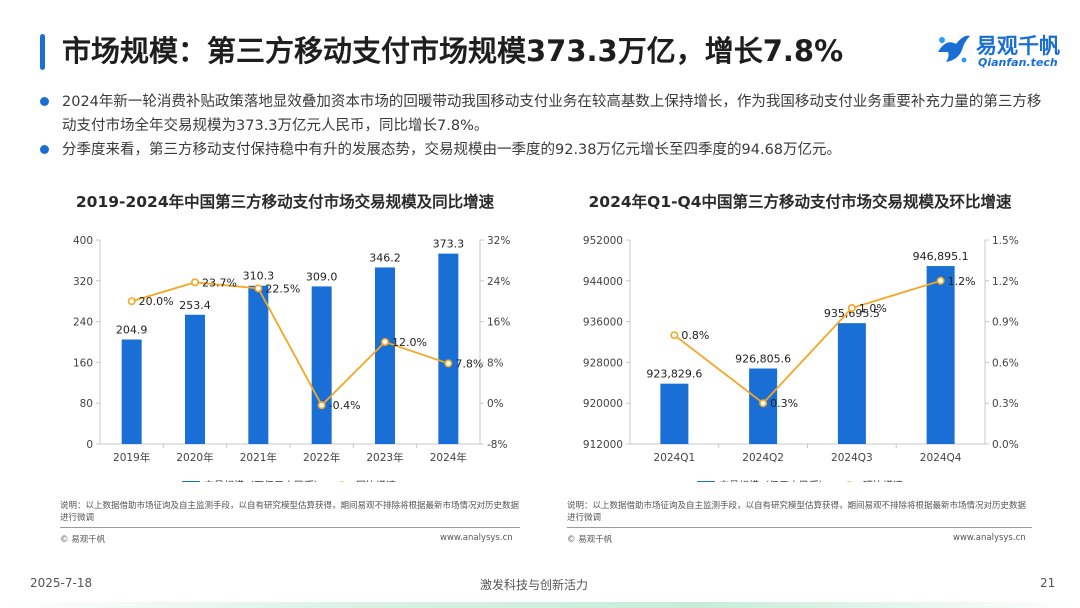  What do you see at coordinates (1005, 282) in the screenshot?
I see `y-tick-label-right: 1.2%` at bounding box center [1005, 282].